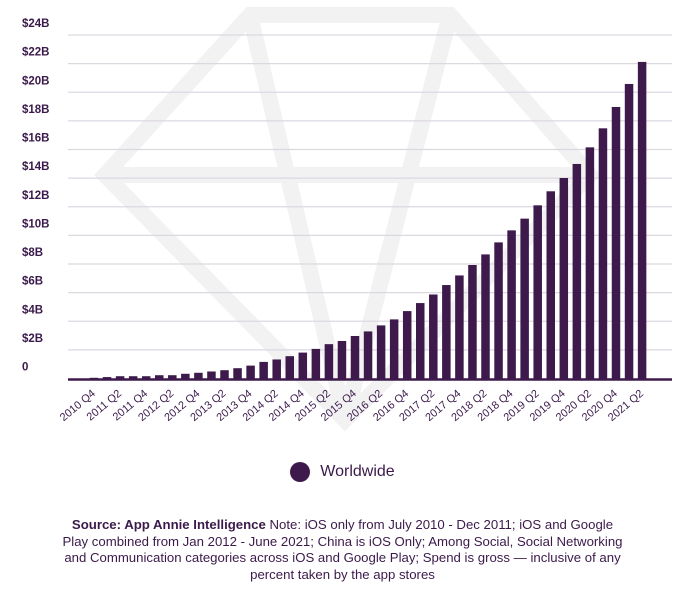 This screenshot has width=685, height=599. I want to click on y-tick-label: $16B, so click(36, 139).